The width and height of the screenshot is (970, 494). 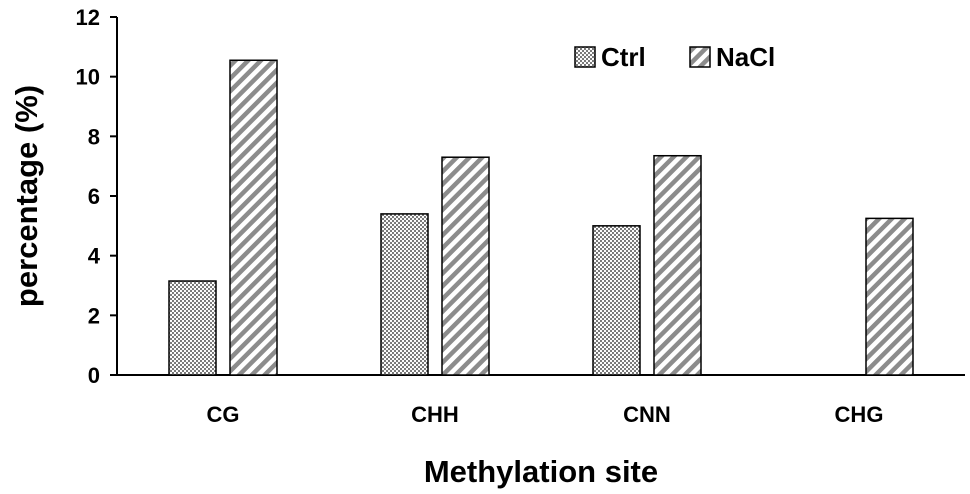 I want to click on legend-swatch-ctrl, so click(x=585, y=57).